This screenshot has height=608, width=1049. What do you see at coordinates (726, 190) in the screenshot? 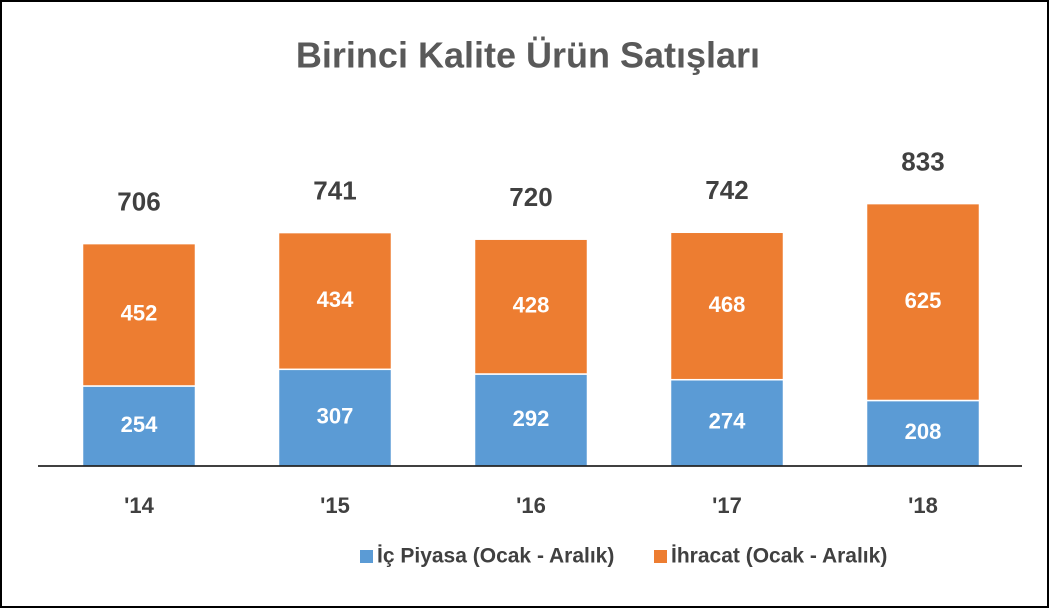
I see `total-label: 742` at bounding box center [726, 190].